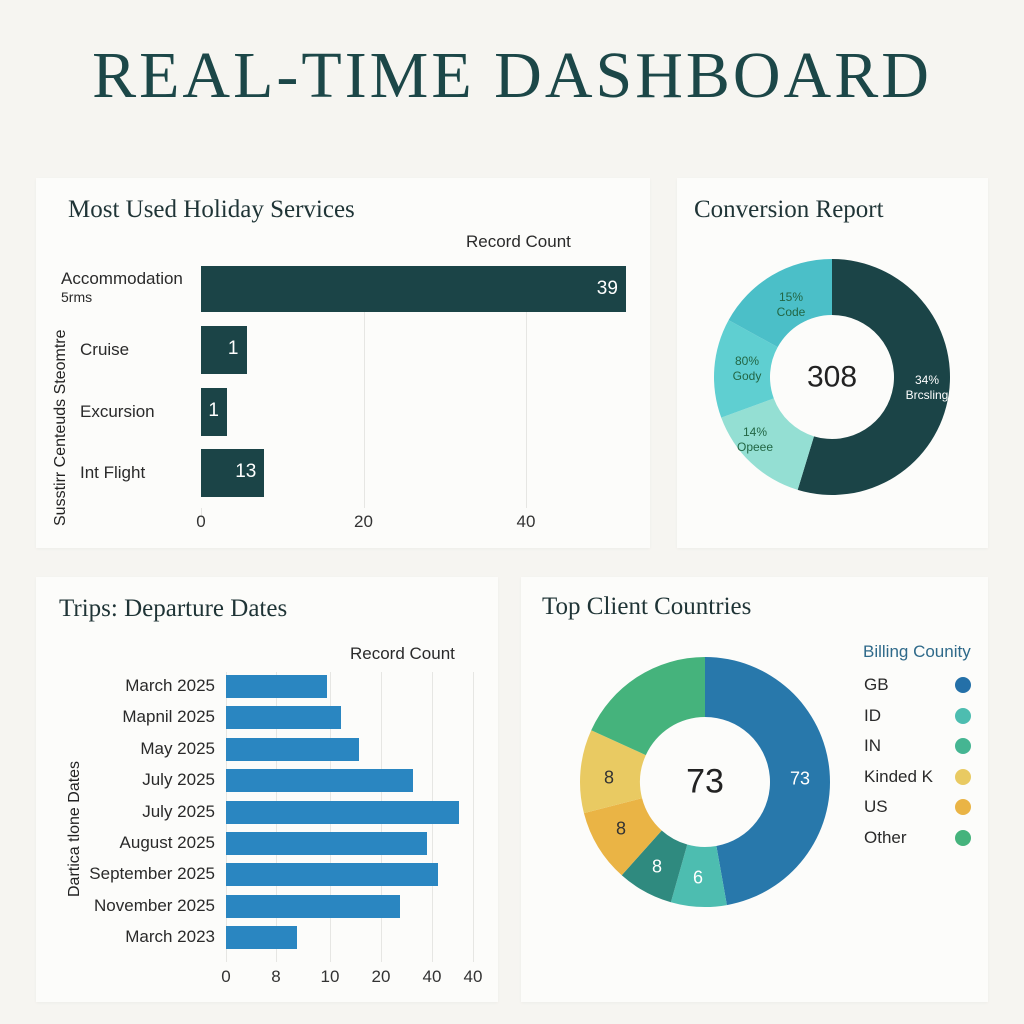  Describe the element at coordinates (178, 780) in the screenshot. I see `category-label: July 2025` at that location.